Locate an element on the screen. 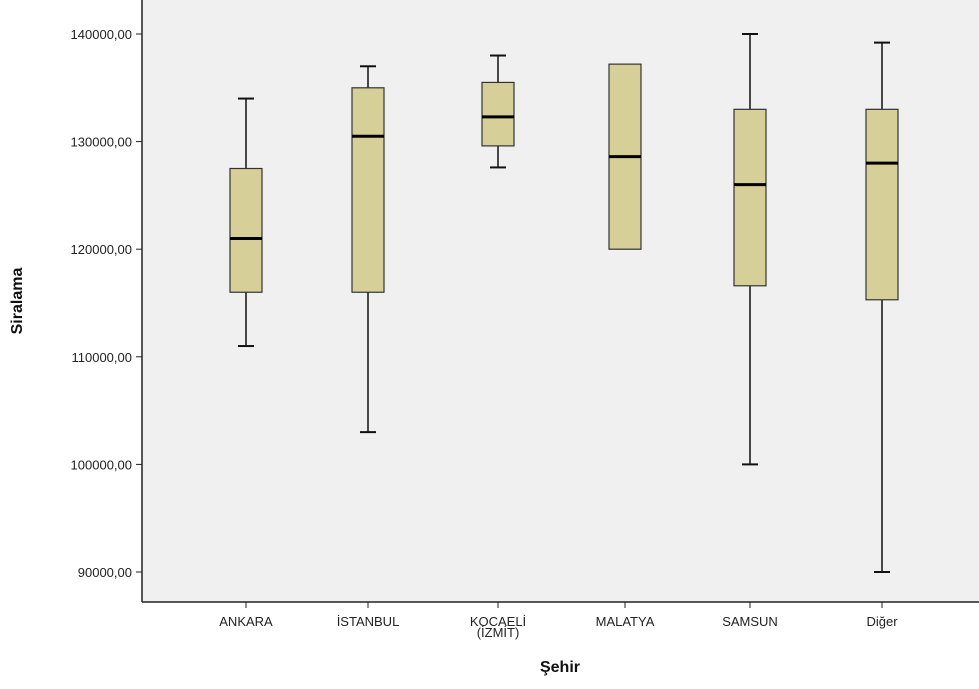 This screenshot has width=979, height=689. x-tick-label: Diğer is located at coordinates (882, 621).